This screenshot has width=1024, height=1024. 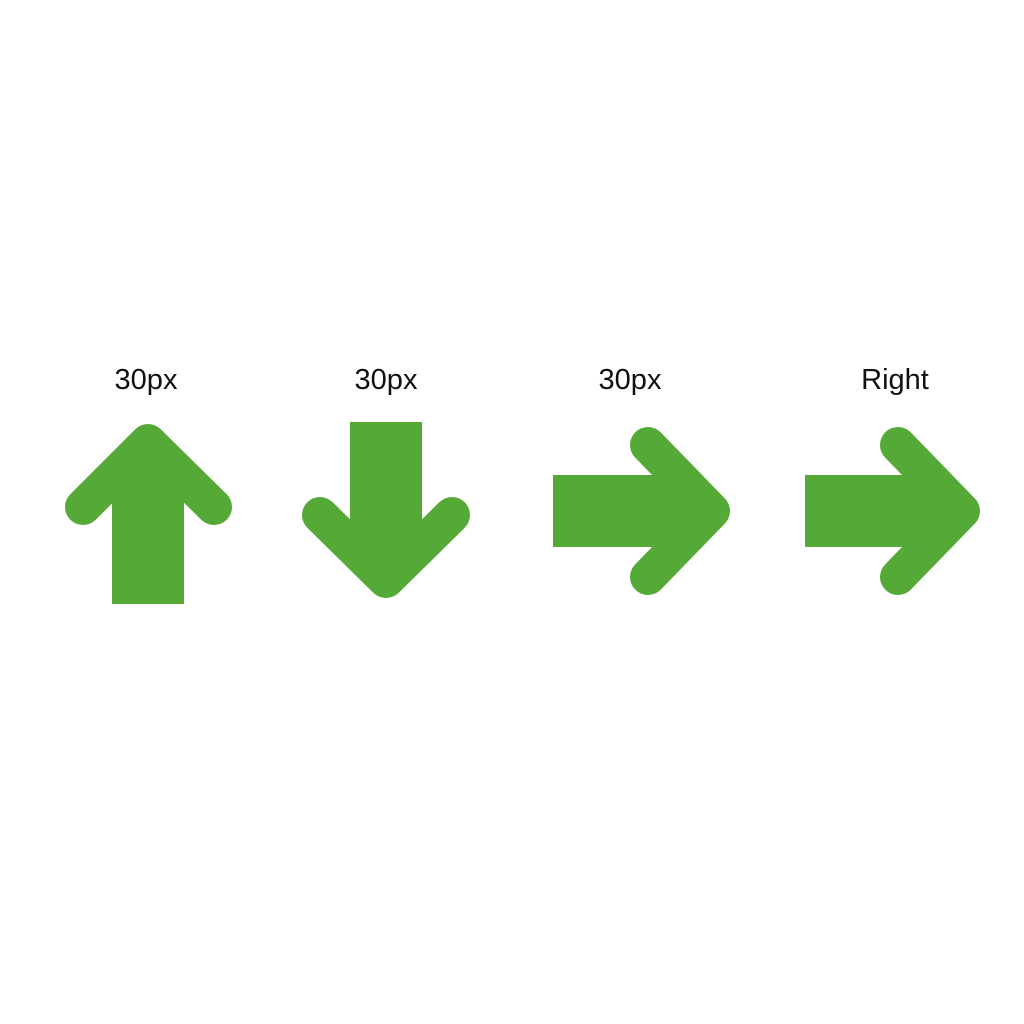 I want to click on arrow-down-label: 30px, so click(x=386, y=380).